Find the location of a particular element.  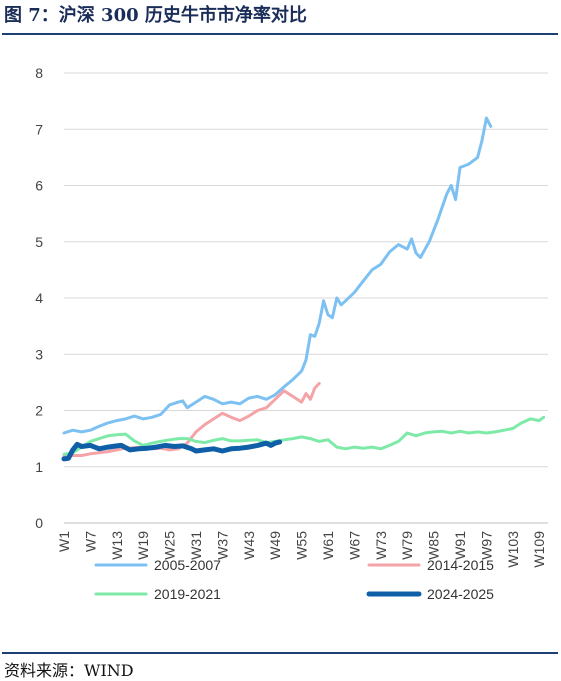

x-tick-label: W109 is located at coordinates (539, 549).